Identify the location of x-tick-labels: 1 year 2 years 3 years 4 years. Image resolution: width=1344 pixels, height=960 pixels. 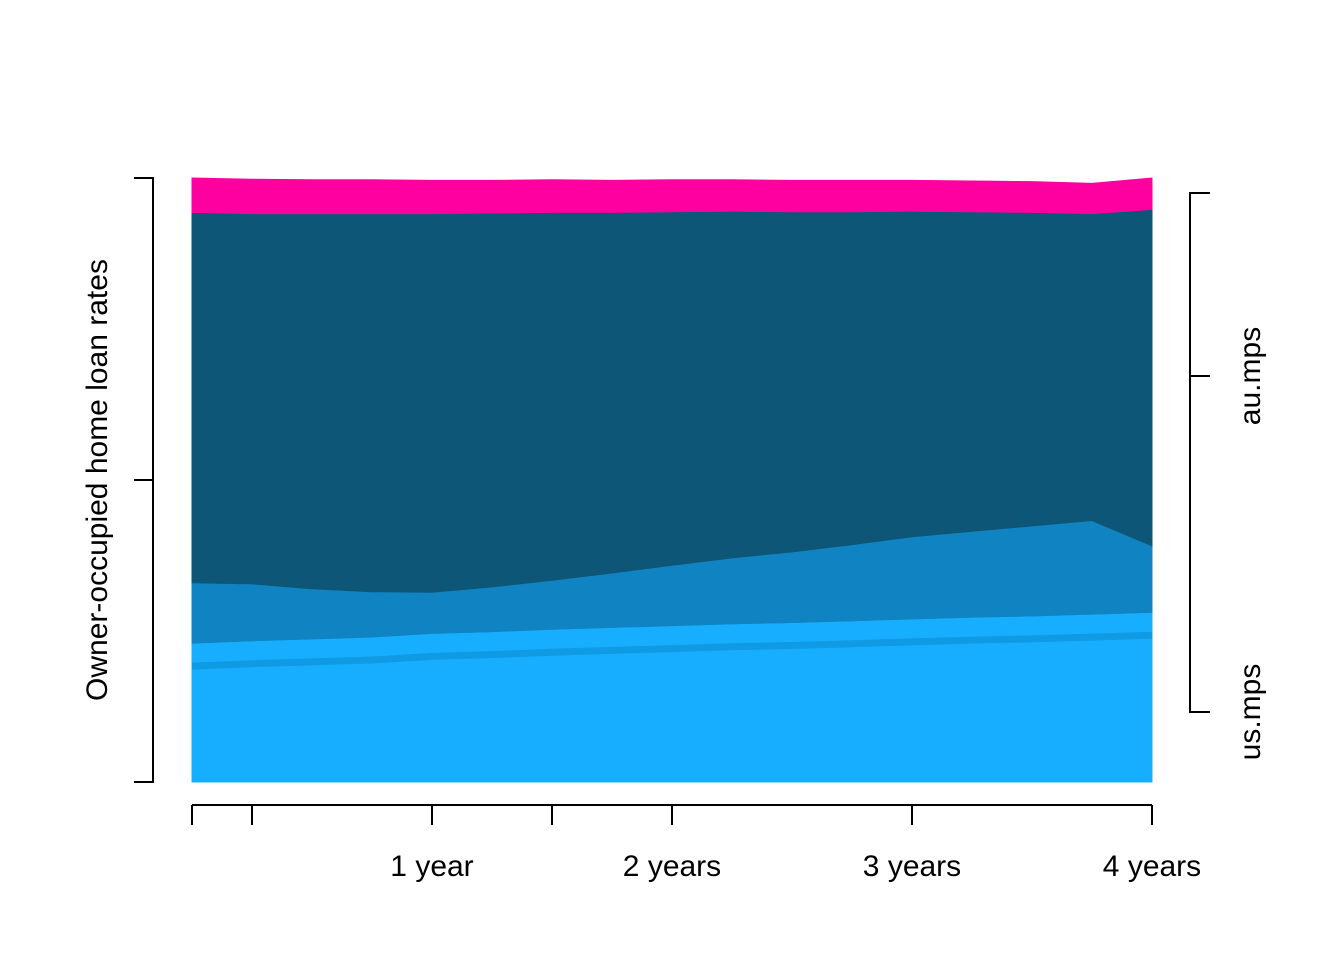
(795, 866).